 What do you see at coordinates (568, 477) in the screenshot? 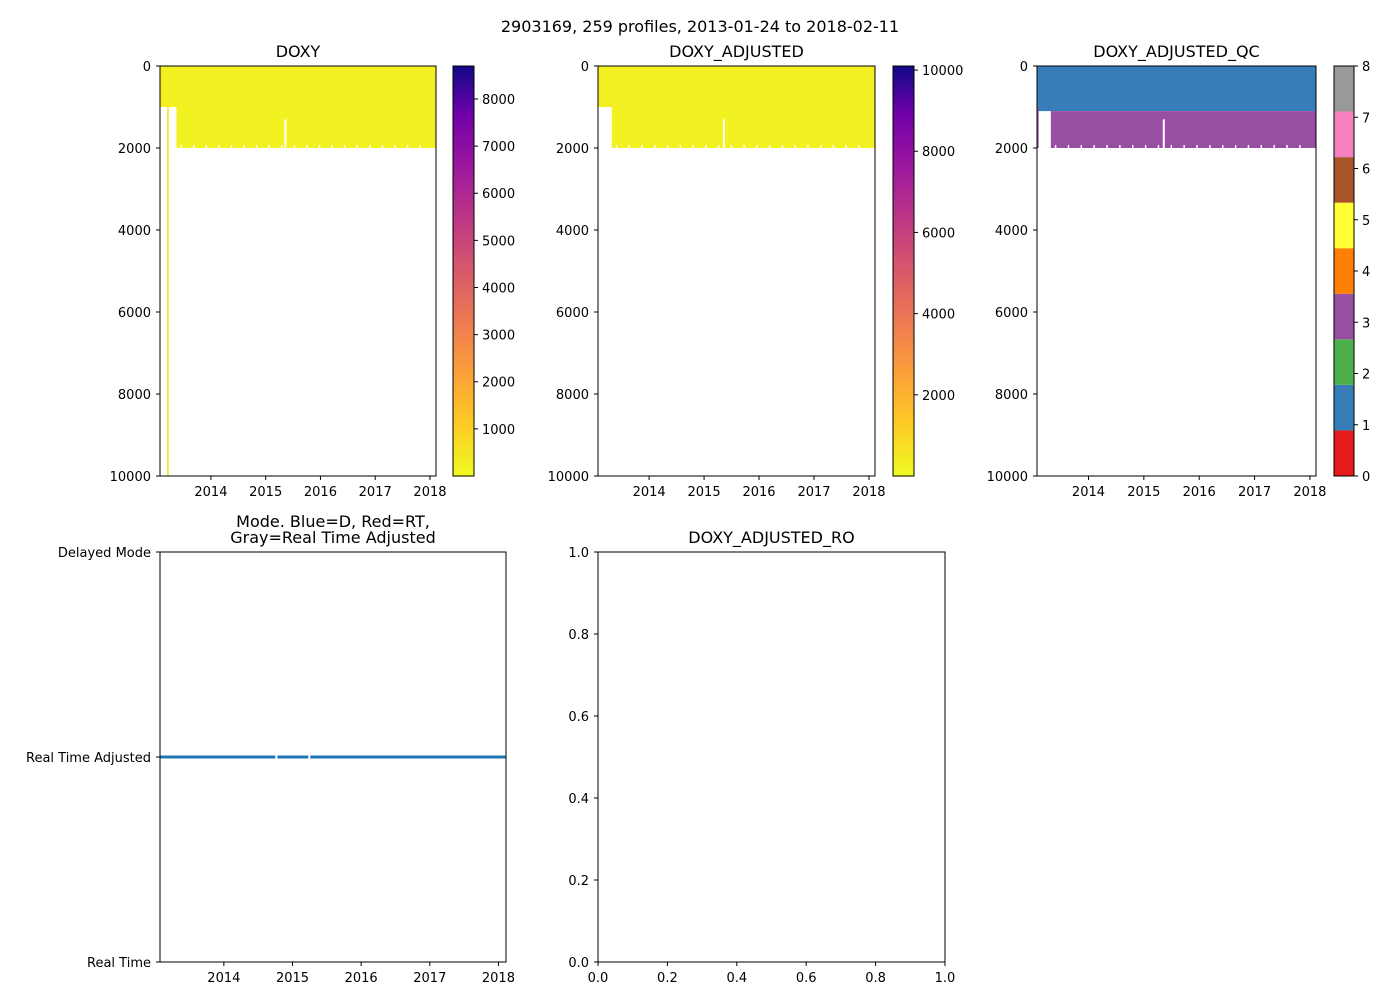
I see `y-tick-label: 10000` at bounding box center [568, 477].